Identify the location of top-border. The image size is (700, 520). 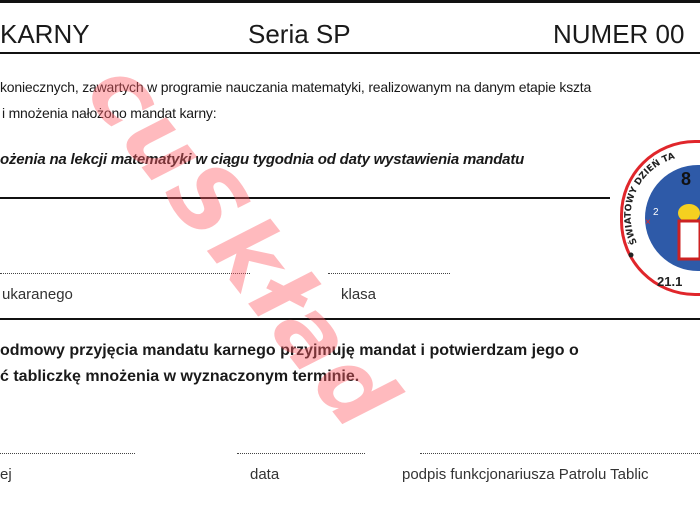
(350, 1).